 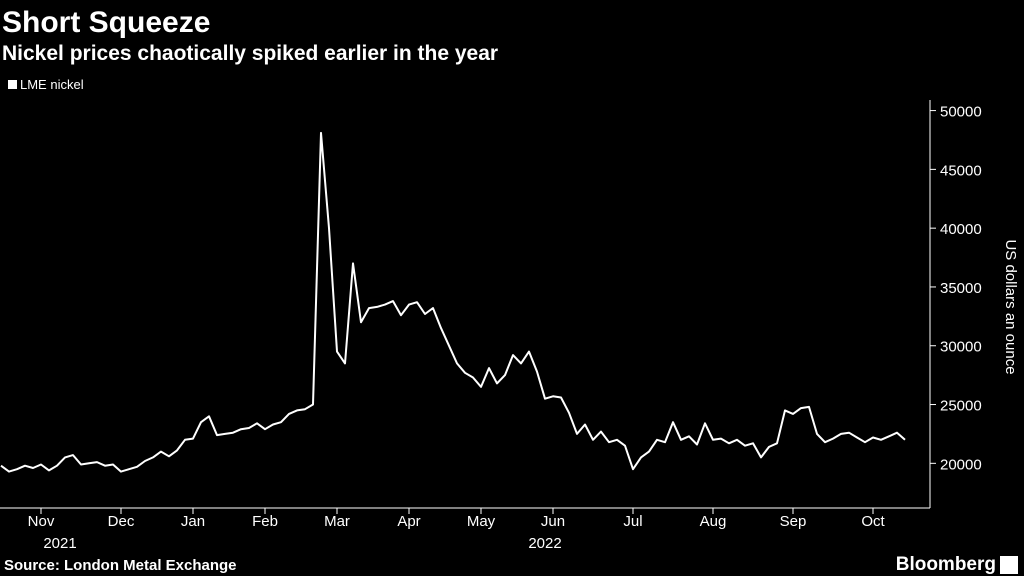 What do you see at coordinates (106, 22) in the screenshot?
I see `chart-title: Short Squeeze` at bounding box center [106, 22].